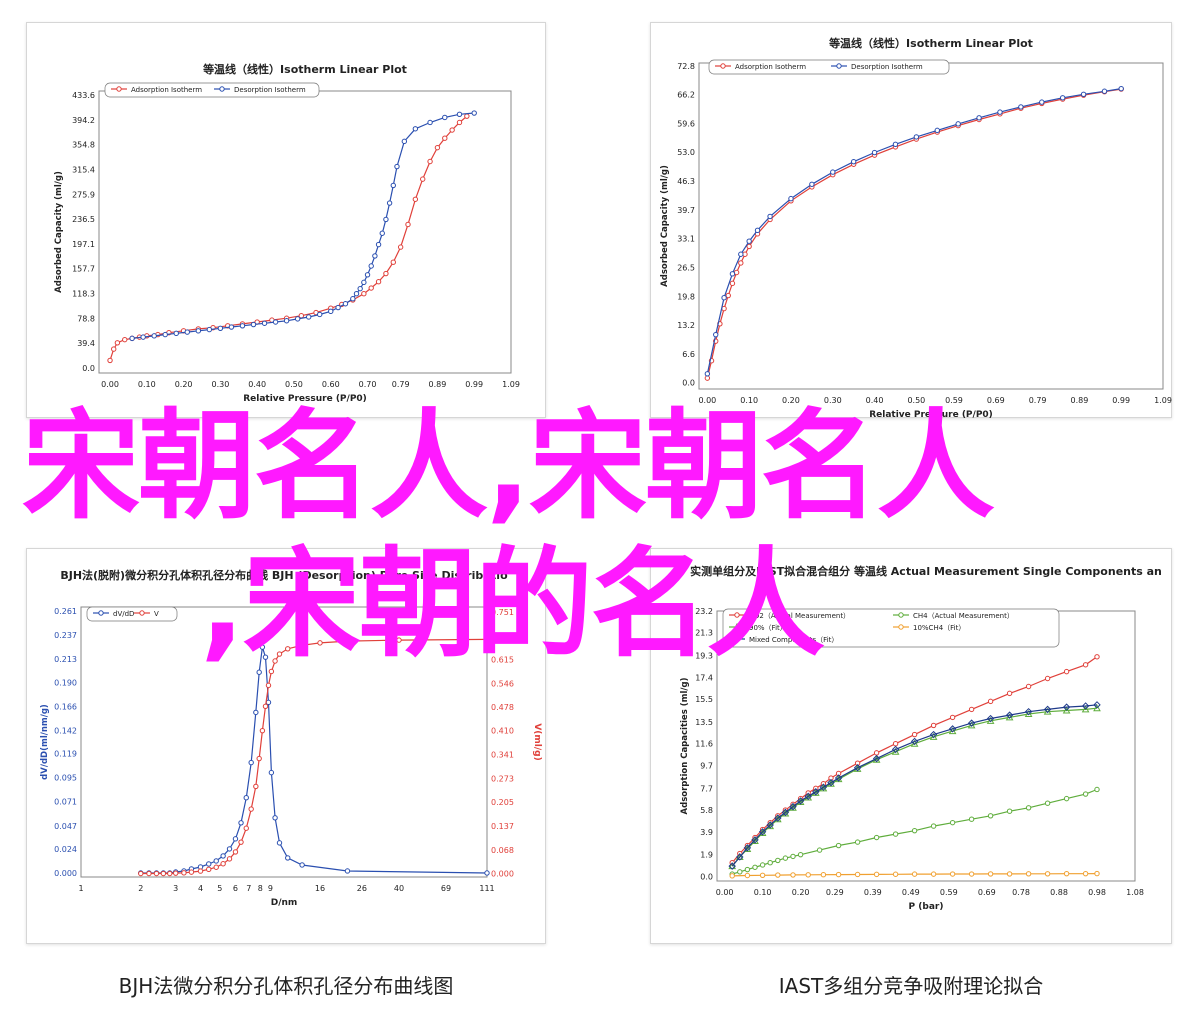 The image size is (1200, 1032). Describe the element at coordinates (502, 874) in the screenshot. I see `y2-tick-label: 0.000` at that location.